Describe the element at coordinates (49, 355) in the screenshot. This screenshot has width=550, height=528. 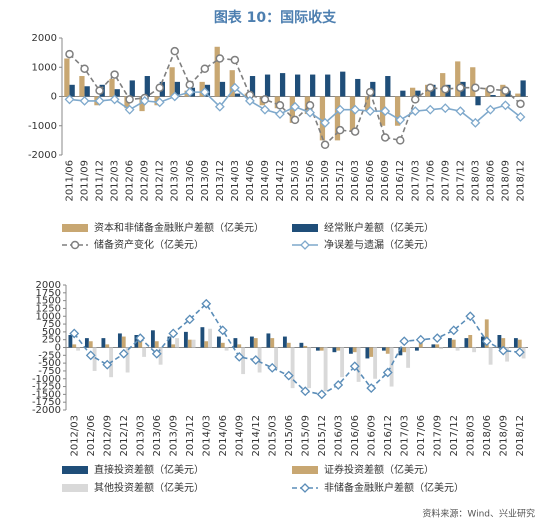
I see `y-tick-label: -250` at that location.